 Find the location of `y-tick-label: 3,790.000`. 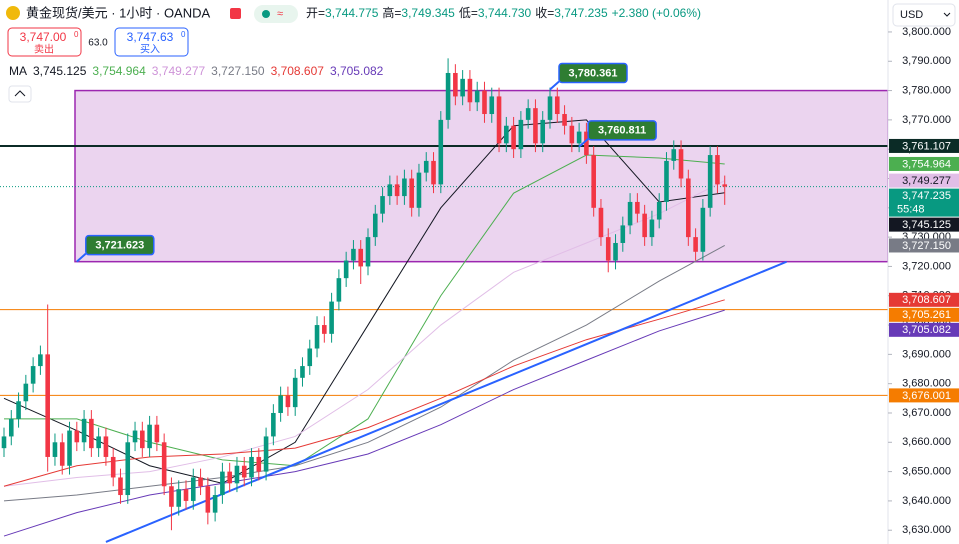

y-tick-label: 3,790.000 is located at coordinates (926, 61).